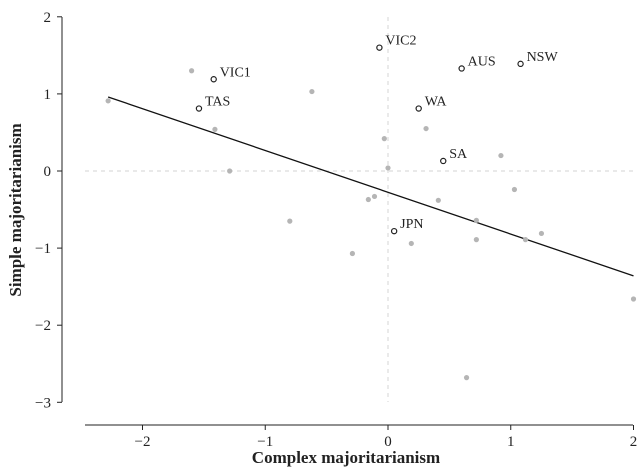 This screenshot has height=469, width=637. I want to click on x-axis-title: Complex majoritarianism, so click(346, 457).